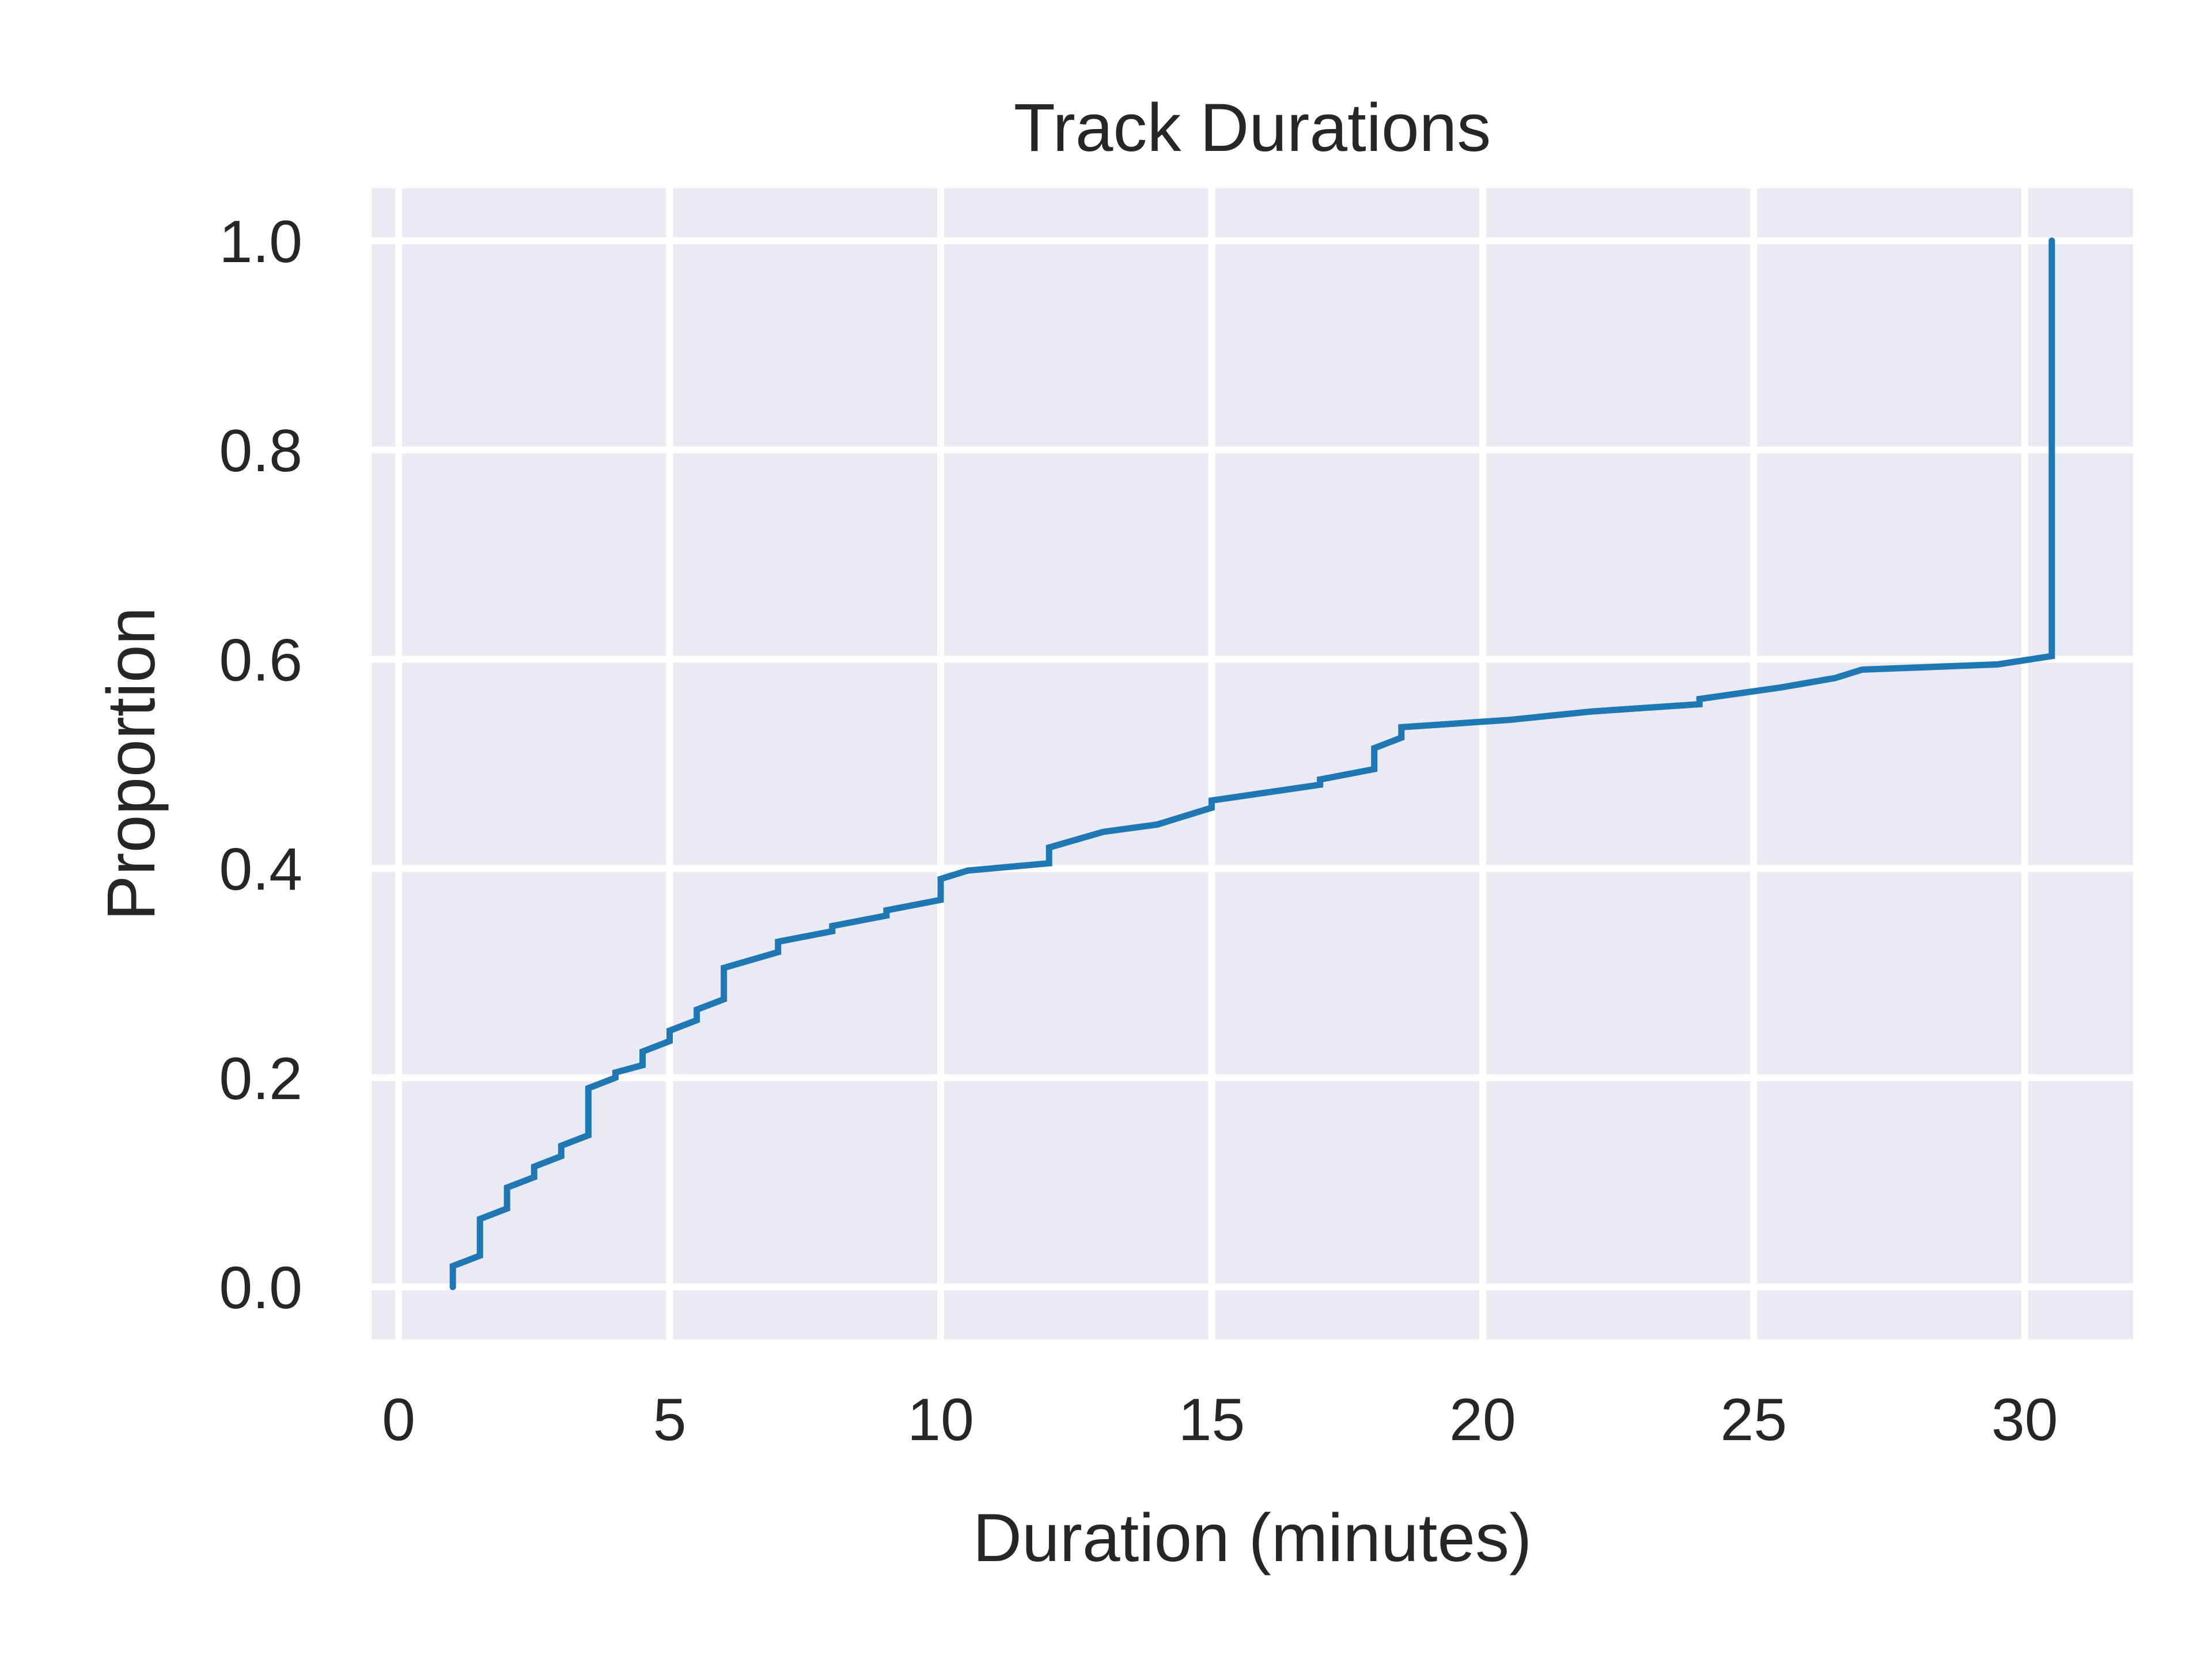 The width and height of the screenshot is (2212, 1659). I want to click on x-tick-label: 10, so click(940, 1420).